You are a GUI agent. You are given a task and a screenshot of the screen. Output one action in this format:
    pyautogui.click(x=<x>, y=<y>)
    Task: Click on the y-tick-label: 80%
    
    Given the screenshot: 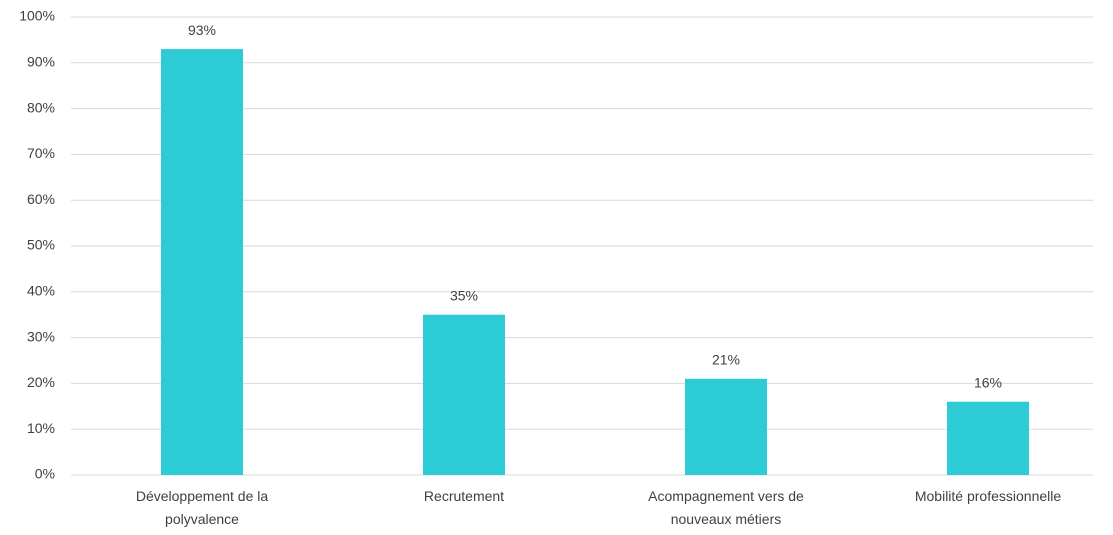 What is the action you would take?
    pyautogui.click(x=41, y=107)
    